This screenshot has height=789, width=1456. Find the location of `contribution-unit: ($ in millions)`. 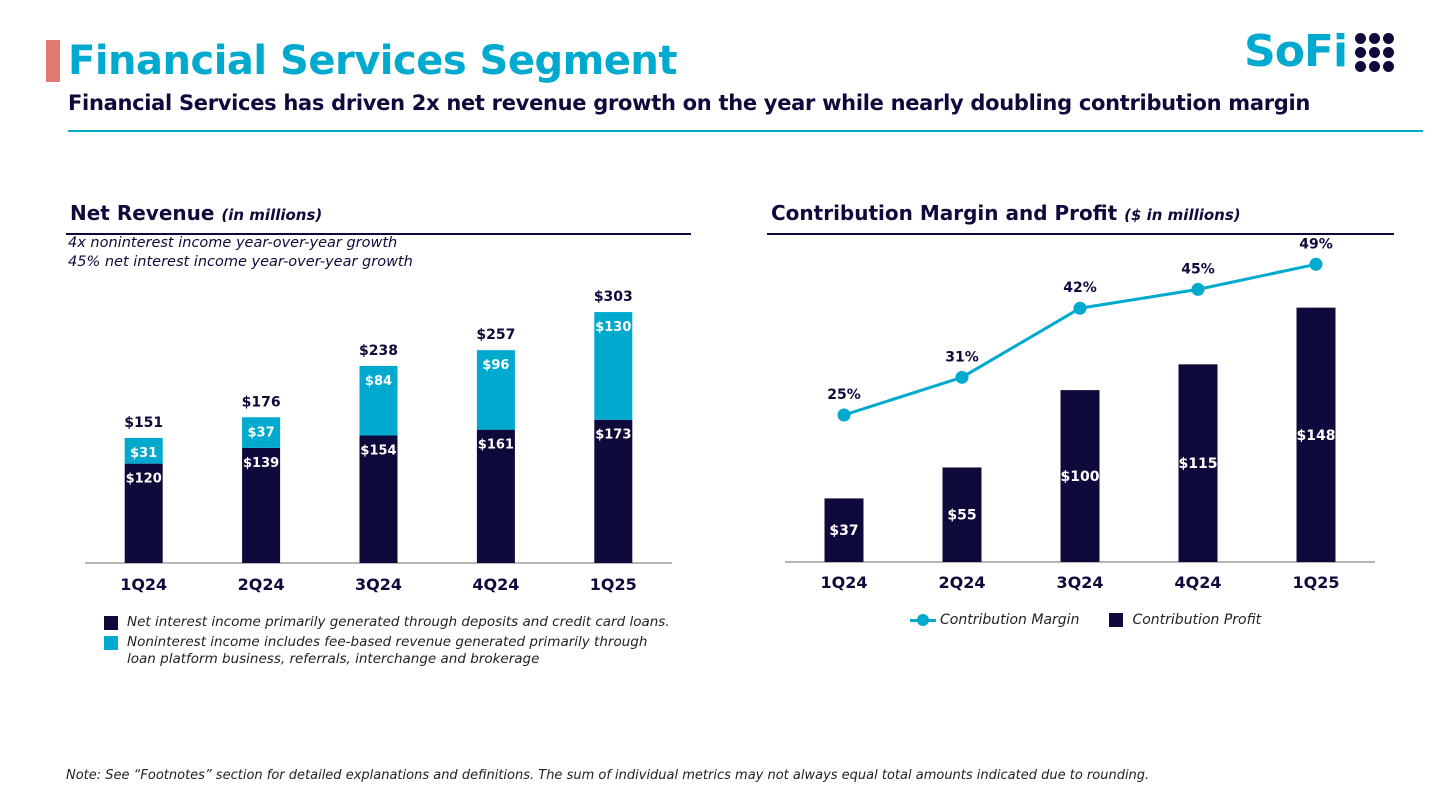

contribution-unit: ($ in millions) is located at coordinates (1182, 215).